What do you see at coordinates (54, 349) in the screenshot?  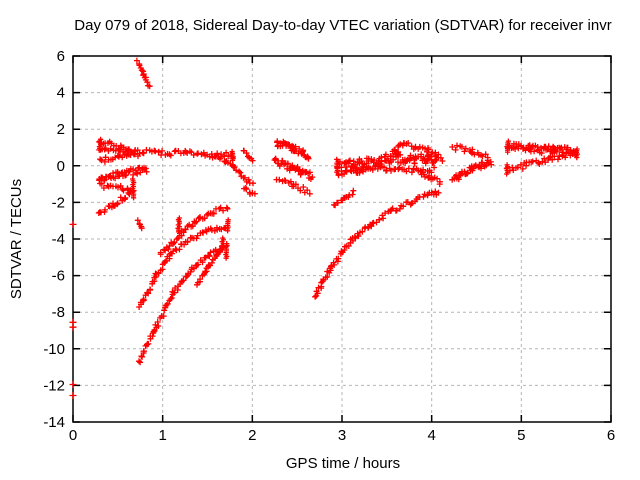 I see `y-tick-label: -10` at bounding box center [54, 349].